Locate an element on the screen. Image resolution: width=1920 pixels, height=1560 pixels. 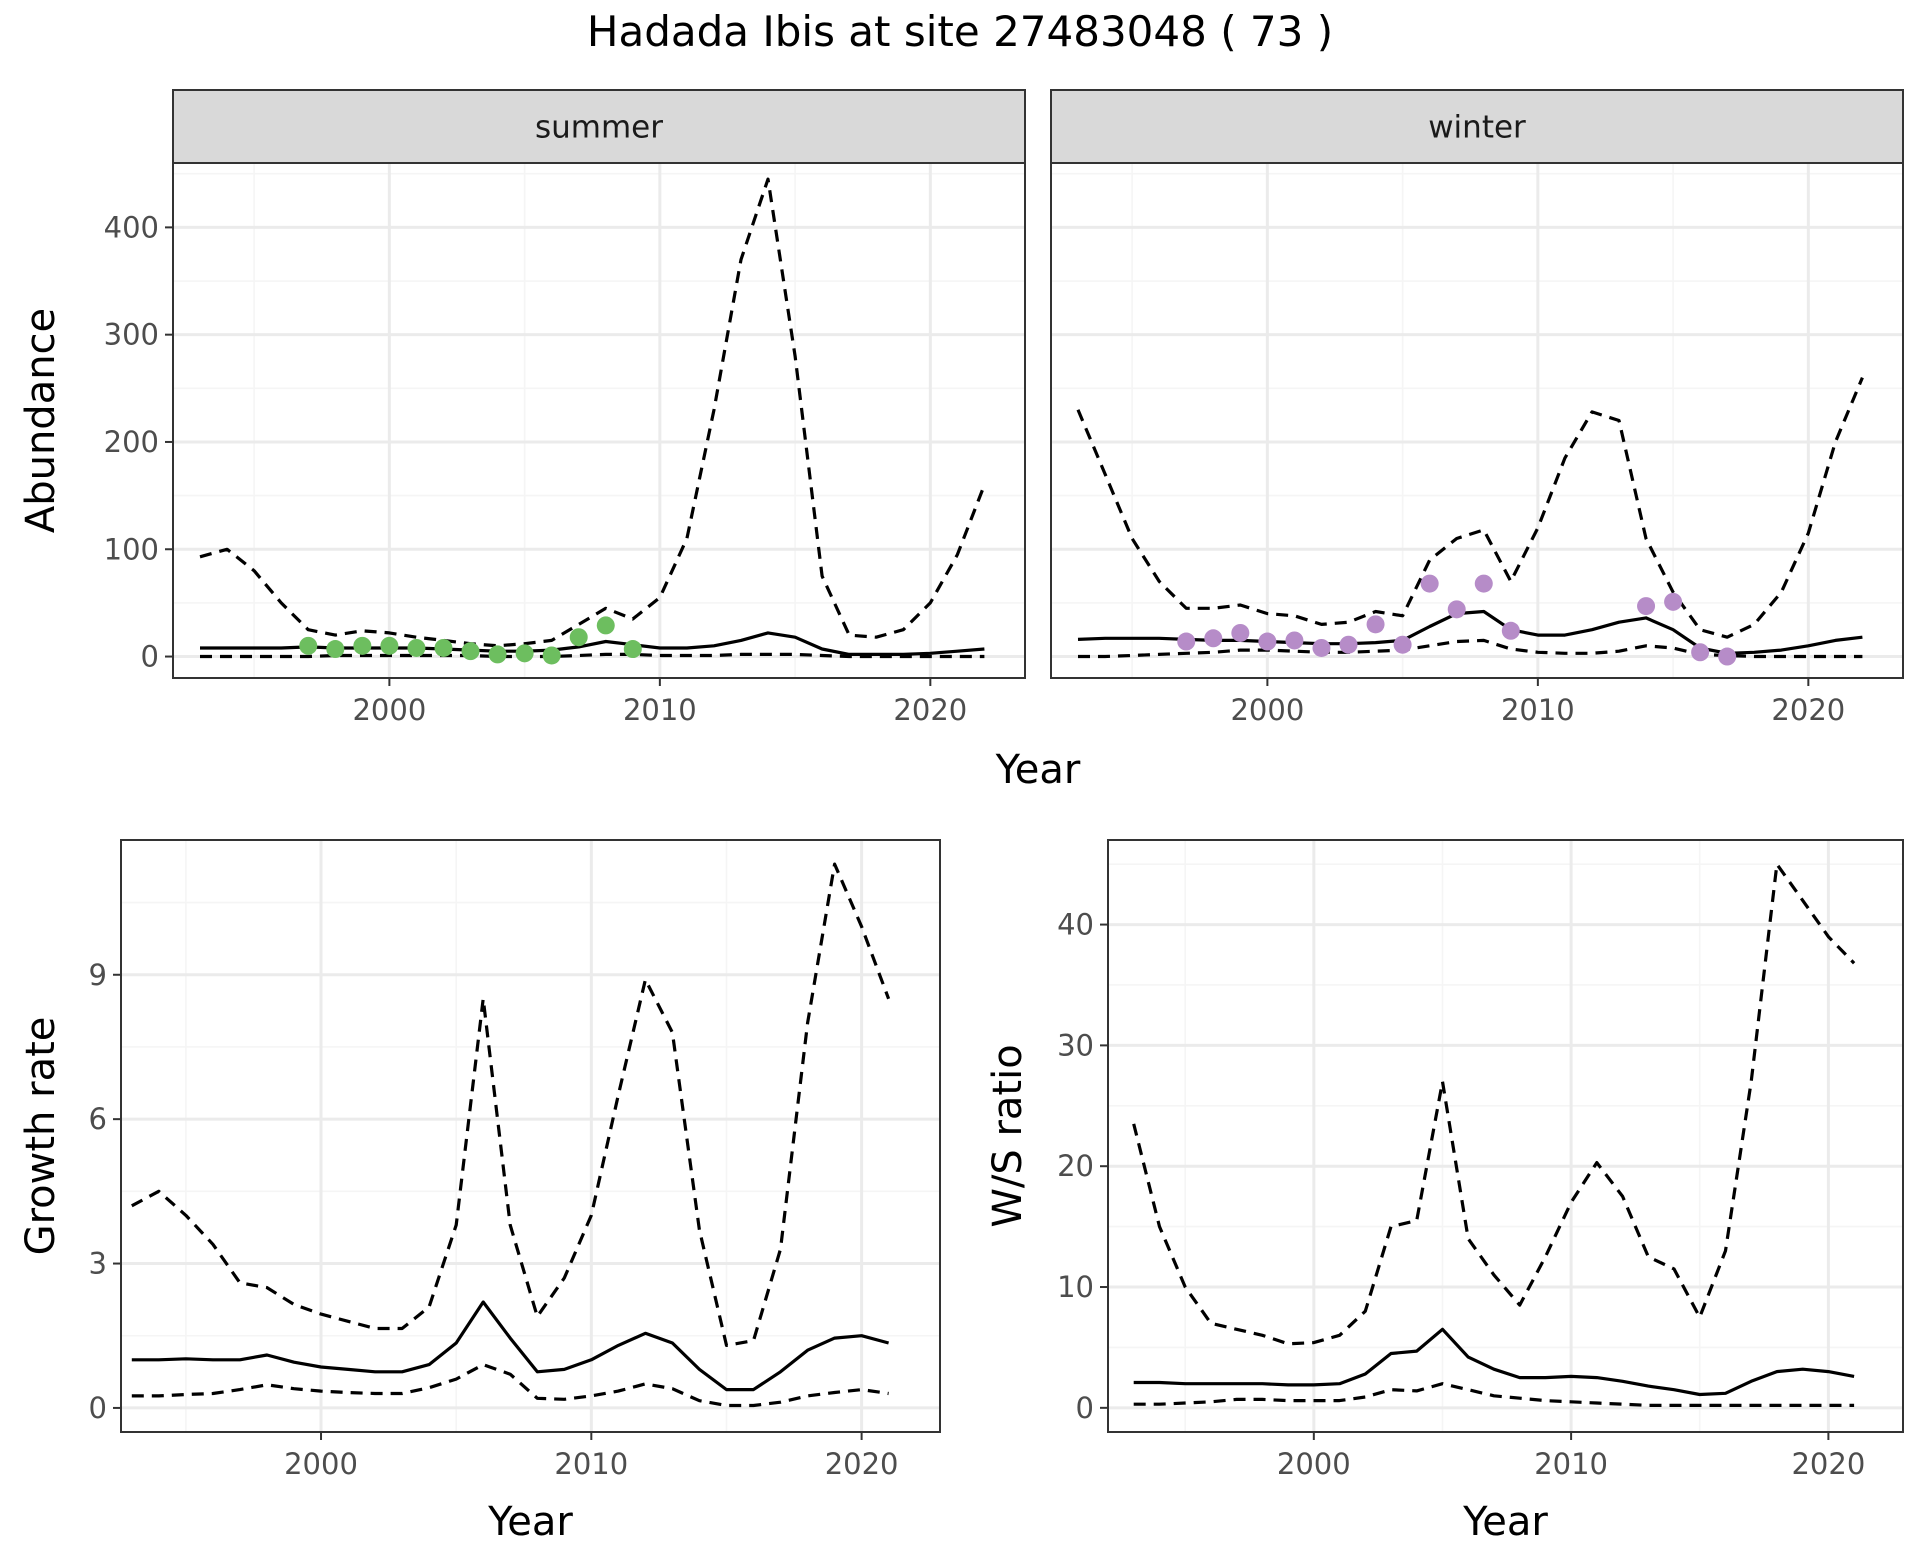
y-axis-title: W/S ratio is located at coordinates (1008, 1135).